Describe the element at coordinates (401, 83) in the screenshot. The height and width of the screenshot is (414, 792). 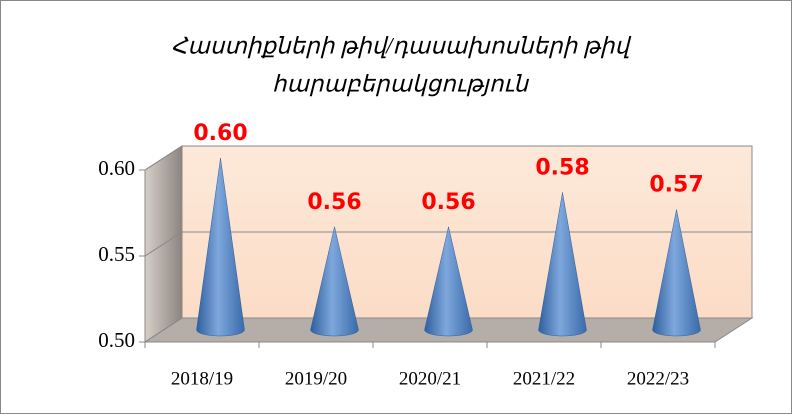
I see `chart-title: հարաբերակցություն` at that location.